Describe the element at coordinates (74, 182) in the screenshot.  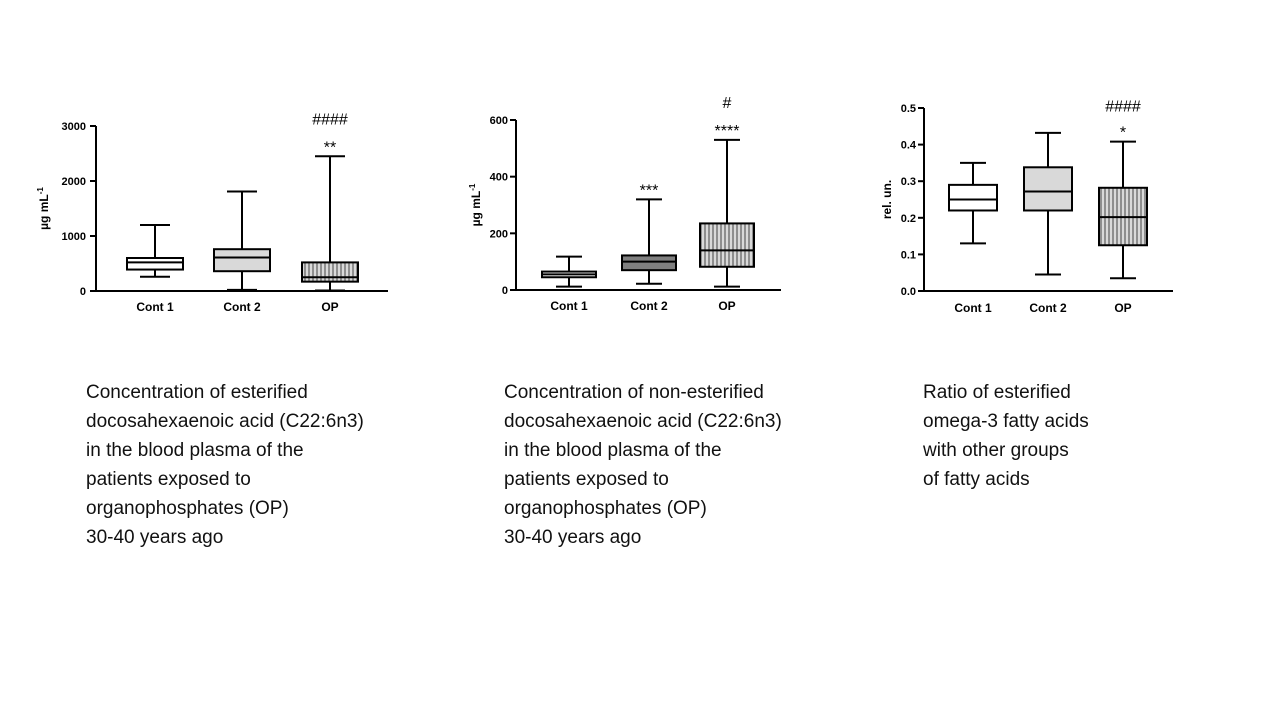
I see `y-tick-label: 2000` at that location.